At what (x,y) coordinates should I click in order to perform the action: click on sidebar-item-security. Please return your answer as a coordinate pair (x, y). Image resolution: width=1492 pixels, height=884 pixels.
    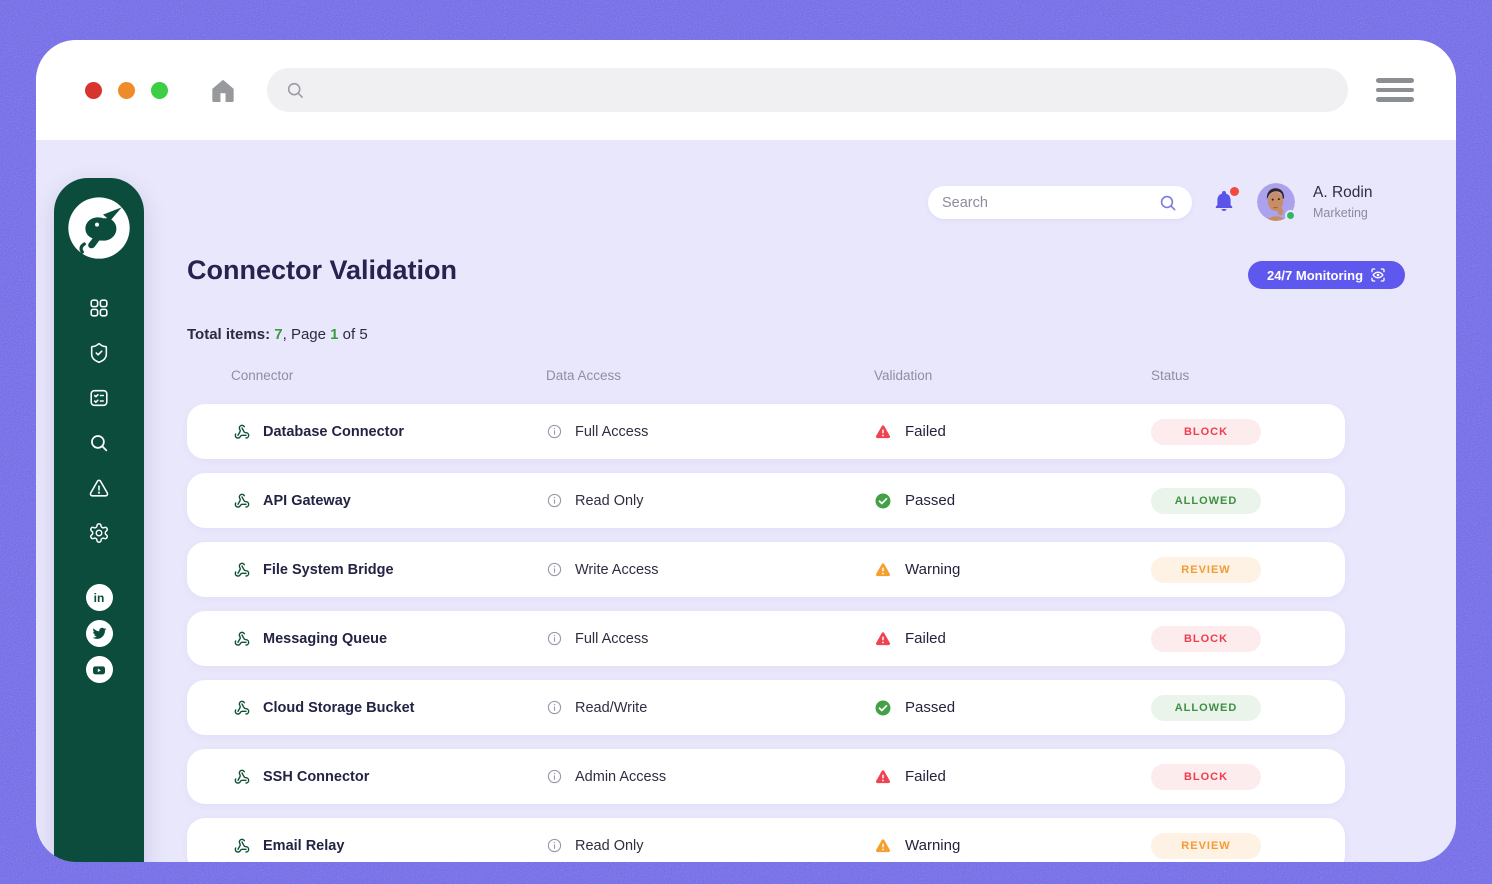
    Looking at the image, I should click on (99, 353).